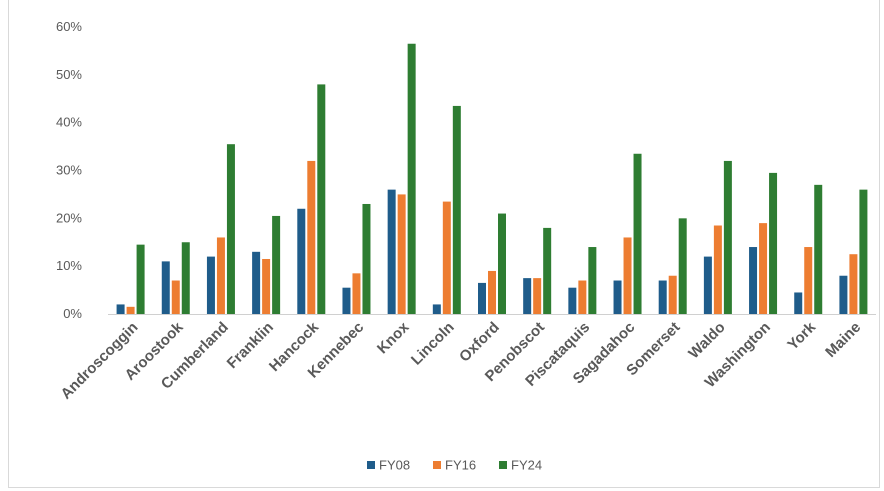 The height and width of the screenshot is (491, 884). I want to click on bar-fy08-waldo, so click(707, 285).